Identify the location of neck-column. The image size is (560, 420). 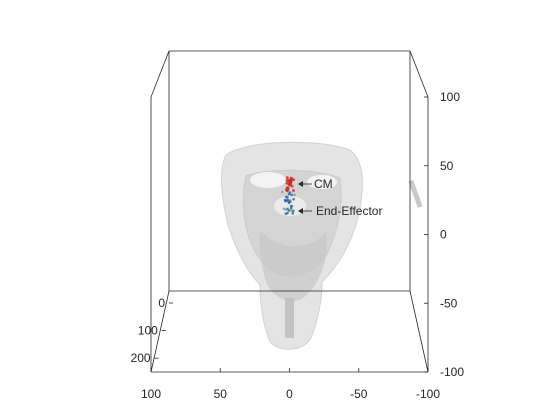
(289, 318).